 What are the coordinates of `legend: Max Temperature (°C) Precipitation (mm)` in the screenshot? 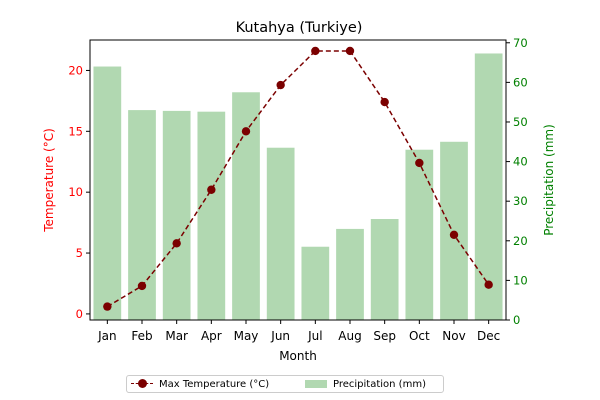 It's located at (285, 384).